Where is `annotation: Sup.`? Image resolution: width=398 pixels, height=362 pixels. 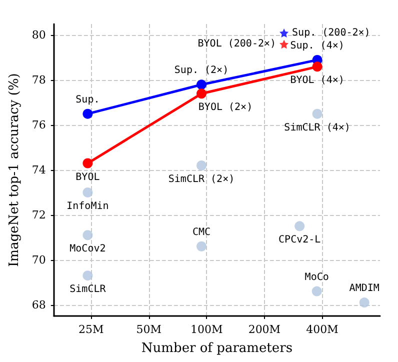 annotation: Sup. is located at coordinates (88, 100).